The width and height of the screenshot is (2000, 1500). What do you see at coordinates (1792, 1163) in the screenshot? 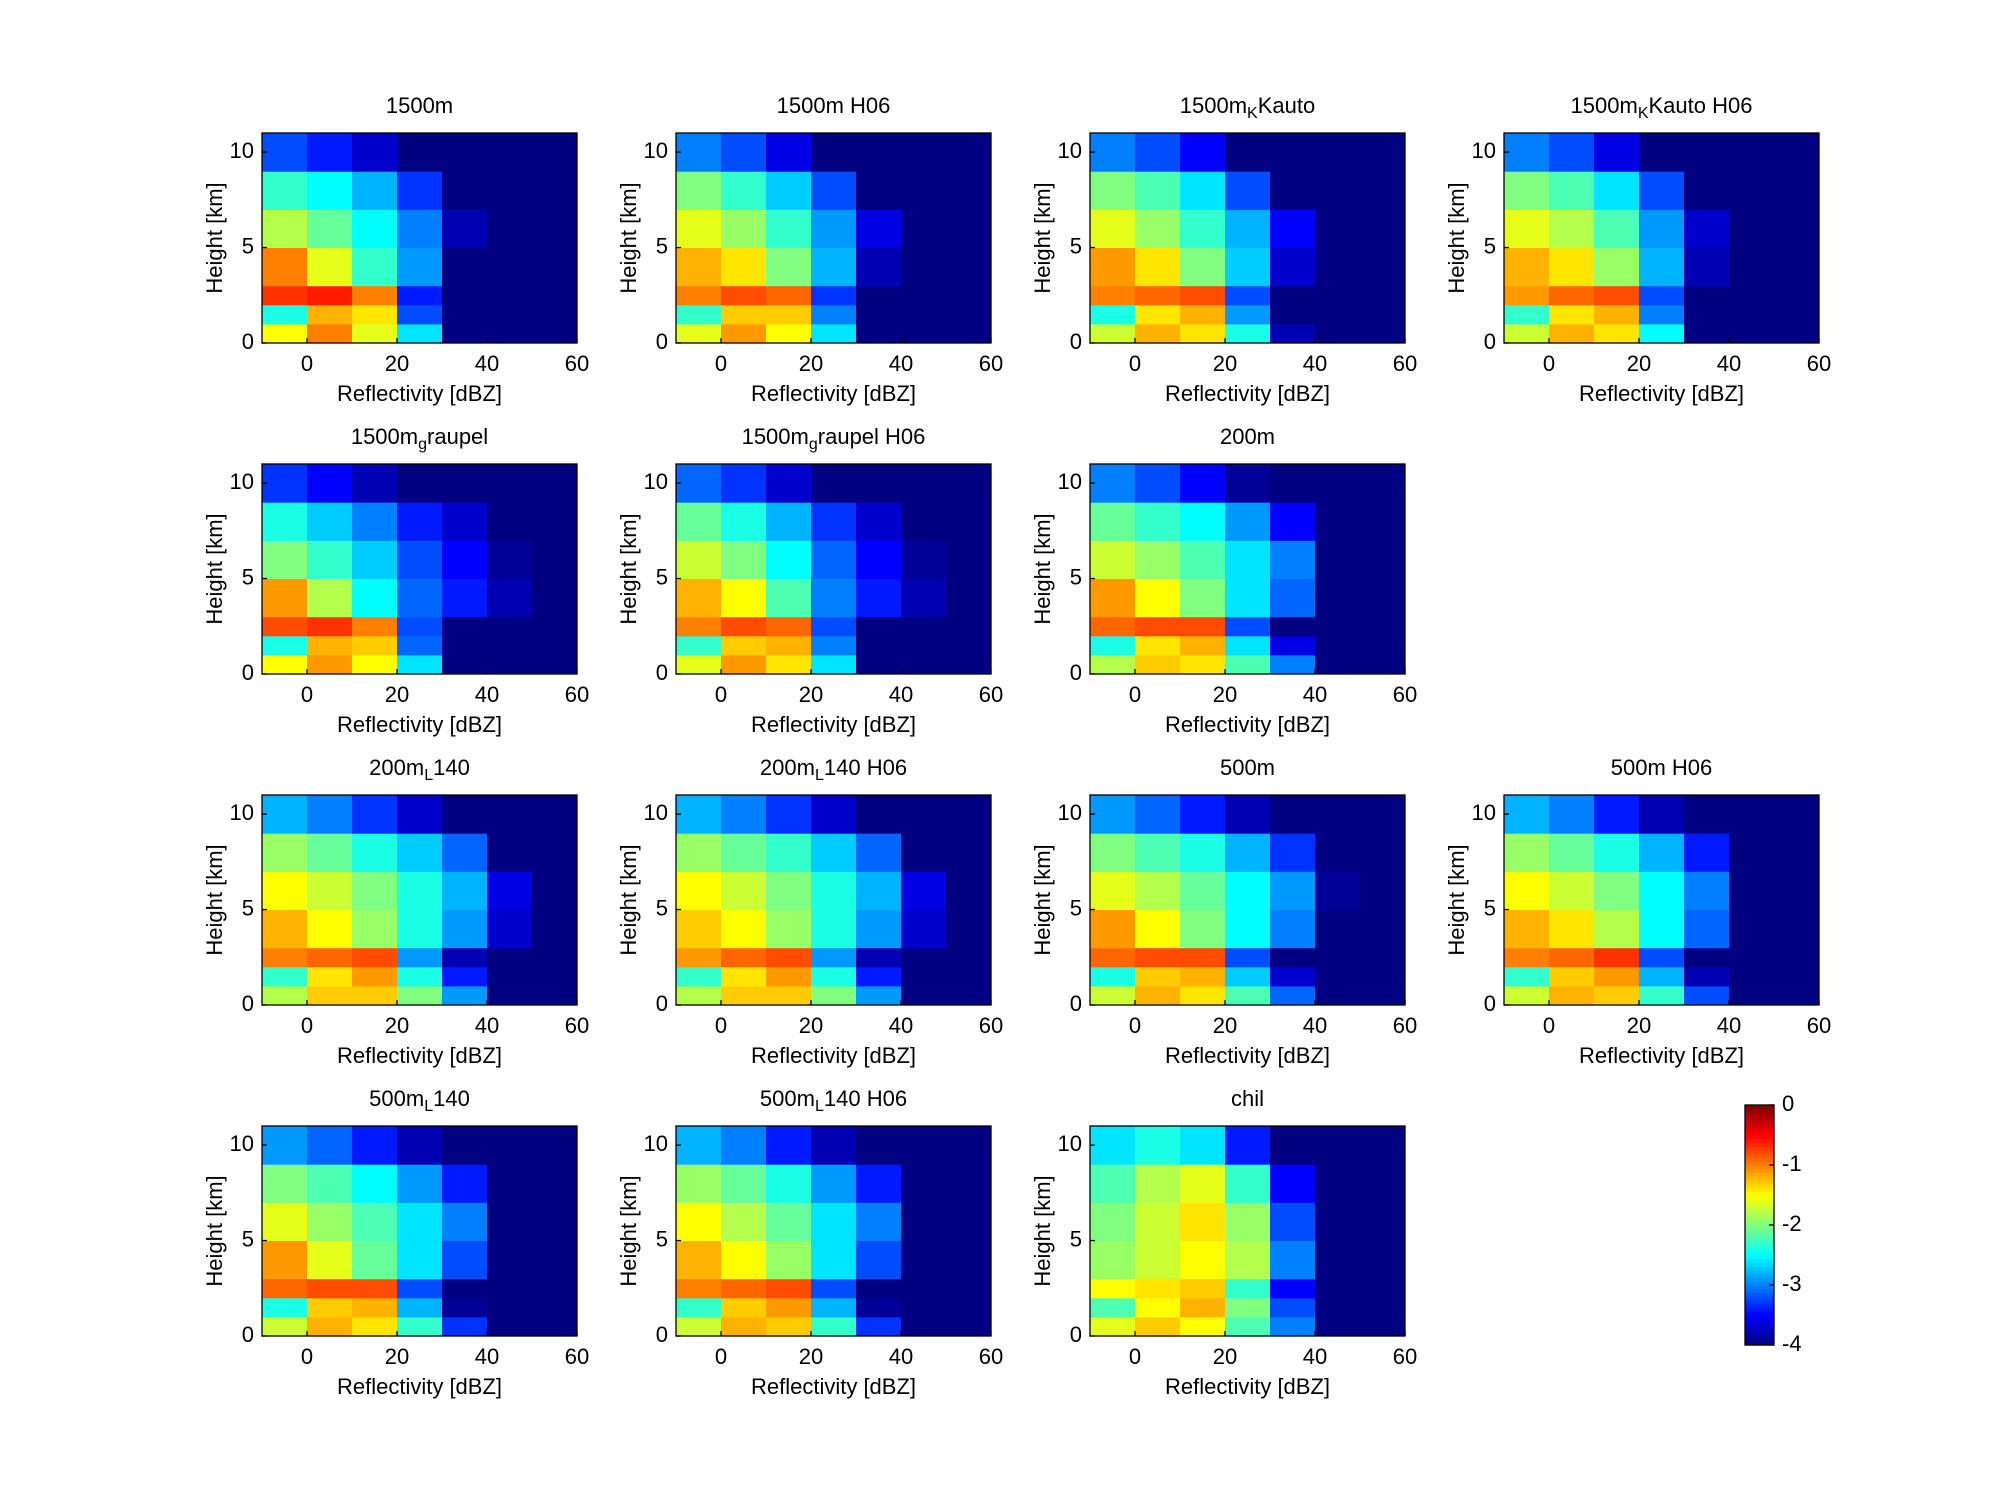
I see `colorbar-tick-label: -1` at bounding box center [1792, 1163].